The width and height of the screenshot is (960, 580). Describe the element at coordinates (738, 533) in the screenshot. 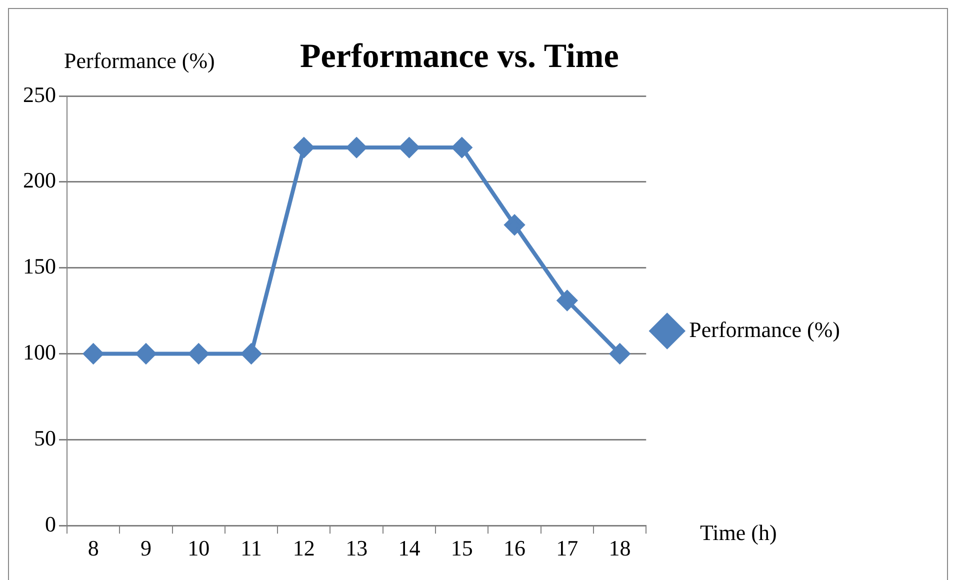

I see `x-axis-title: Time (h)` at that location.